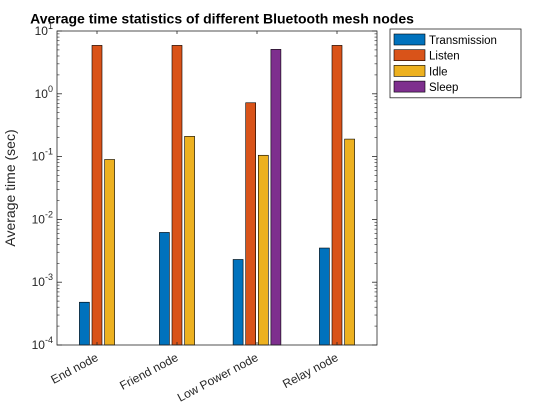 The height and width of the screenshot is (420, 560). What do you see at coordinates (218, 377) in the screenshot?
I see `x-tick-label: Low Power node` at bounding box center [218, 377].